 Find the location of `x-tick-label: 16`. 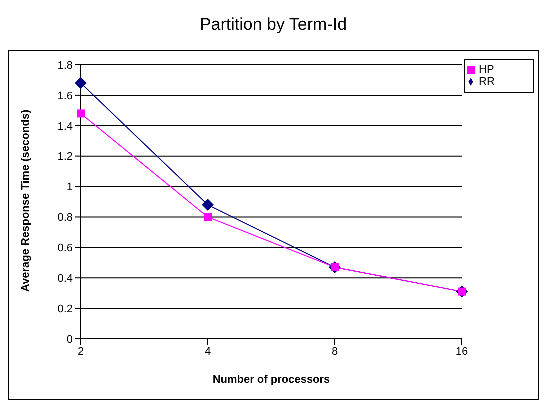

x-tick-label: 16 is located at coordinates (462, 352).